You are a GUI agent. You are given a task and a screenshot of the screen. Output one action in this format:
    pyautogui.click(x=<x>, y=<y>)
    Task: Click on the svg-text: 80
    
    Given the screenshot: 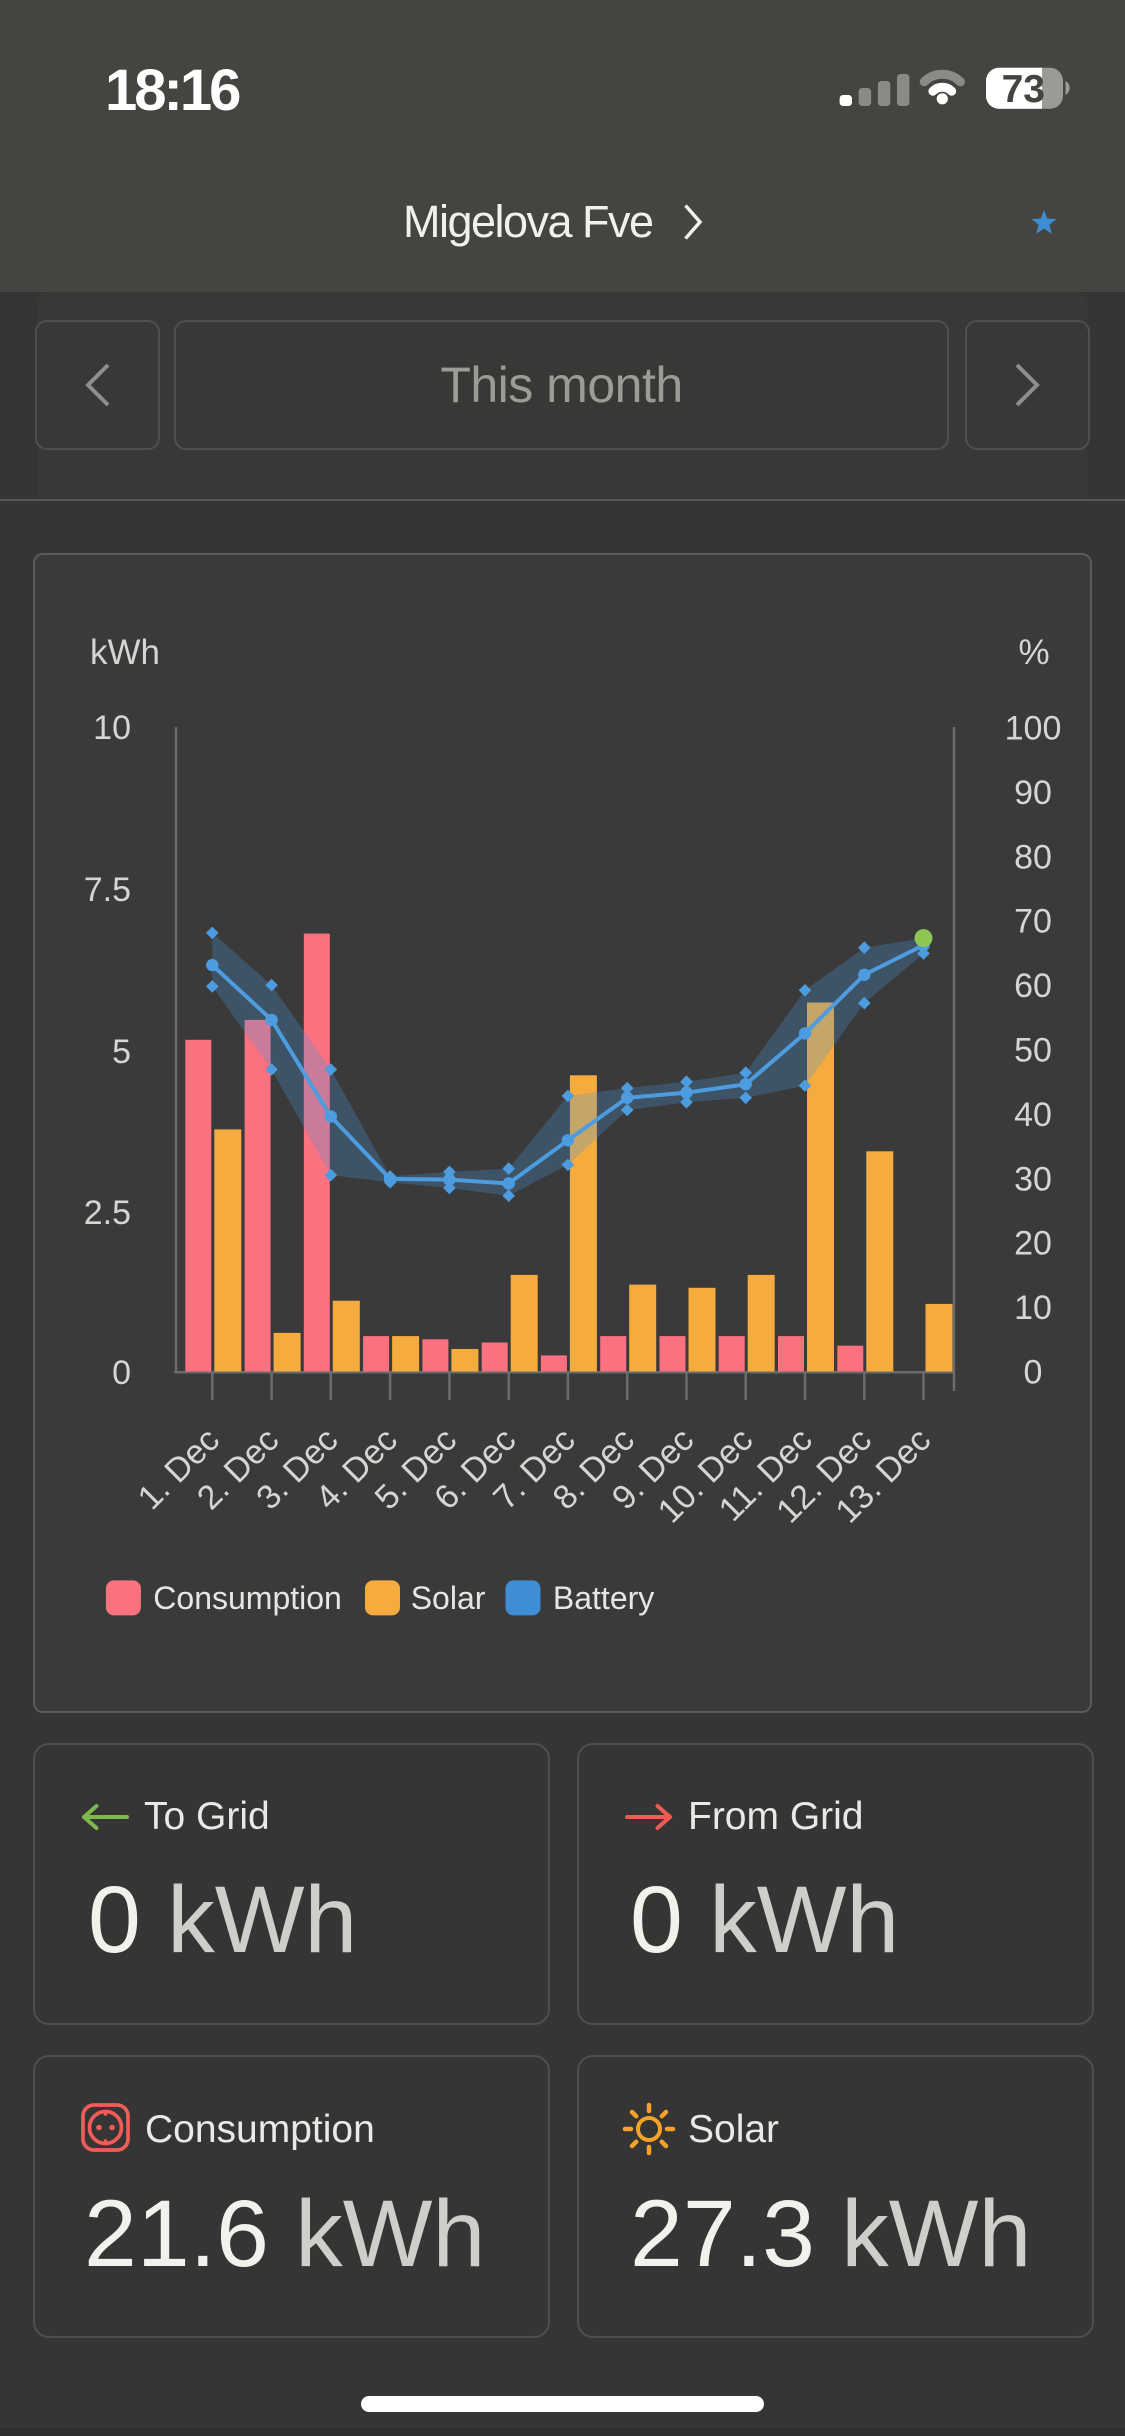 What is the action you would take?
    pyautogui.click(x=1033, y=857)
    